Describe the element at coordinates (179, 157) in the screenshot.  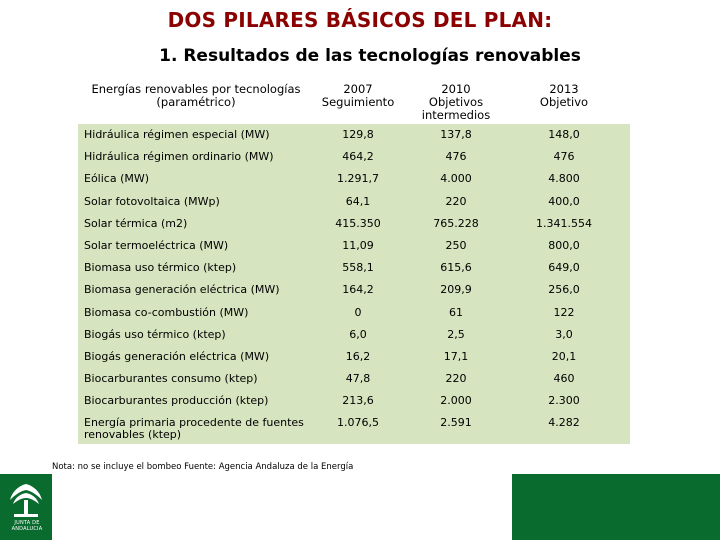
I see `cell-technology: Hidráulica régimen ordinario (MW)` at that location.